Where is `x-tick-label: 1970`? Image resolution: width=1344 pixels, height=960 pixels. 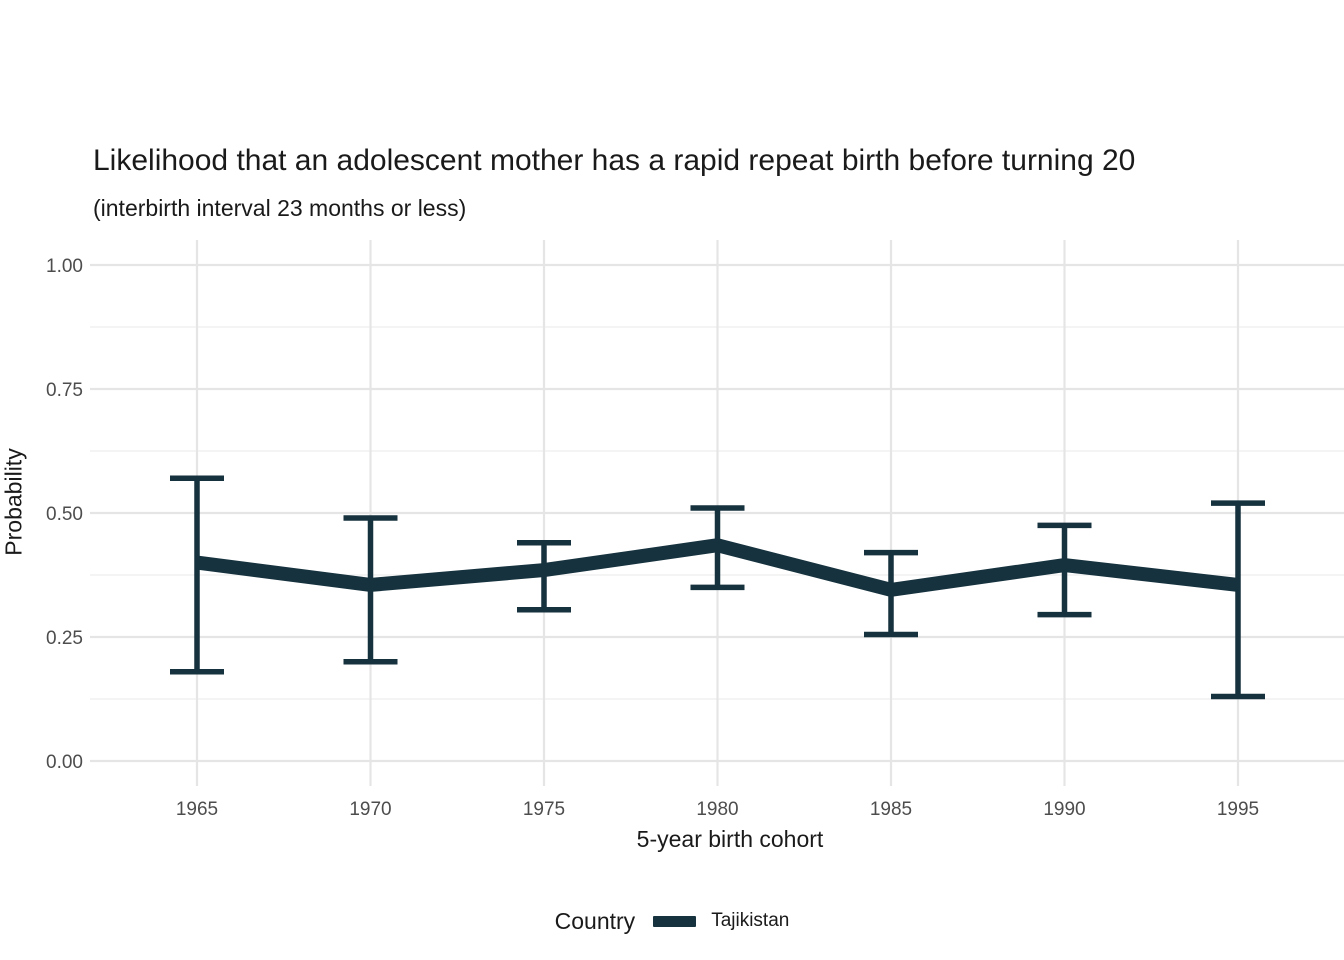
x-tick-label: 1970 is located at coordinates (370, 809).